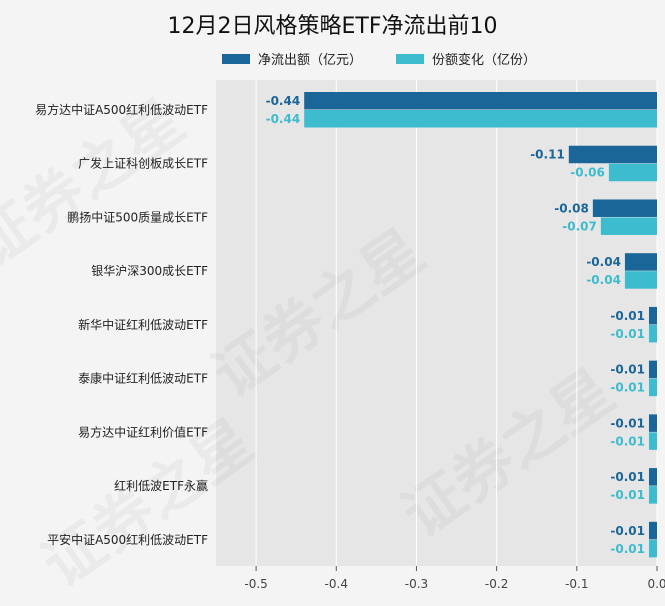 The image size is (665, 606). Describe the element at coordinates (336, 584) in the screenshot. I see `x-tick-label: -0.4` at that location.